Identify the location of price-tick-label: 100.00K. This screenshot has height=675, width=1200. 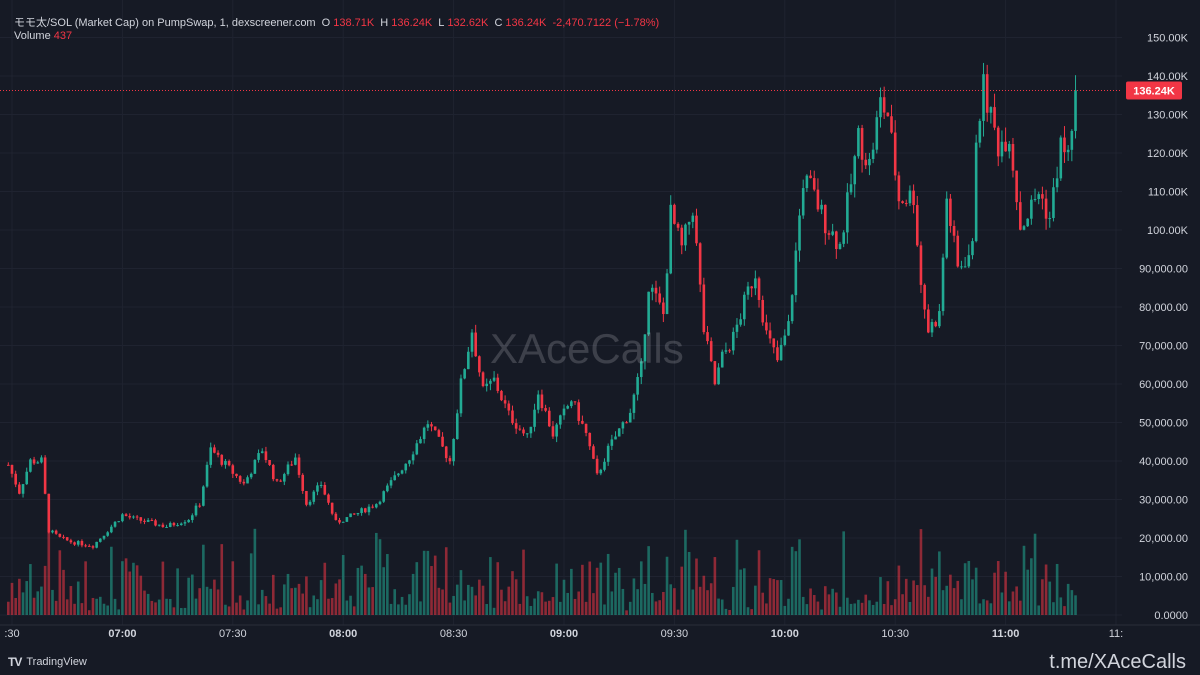
(1168, 231).